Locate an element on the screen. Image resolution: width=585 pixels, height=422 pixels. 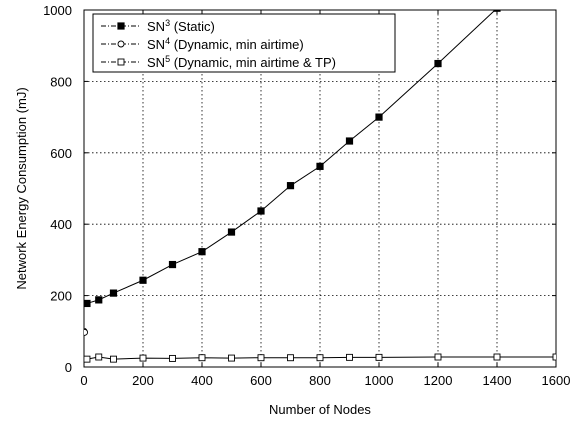
x-tick-label: 200 is located at coordinates (143, 380).